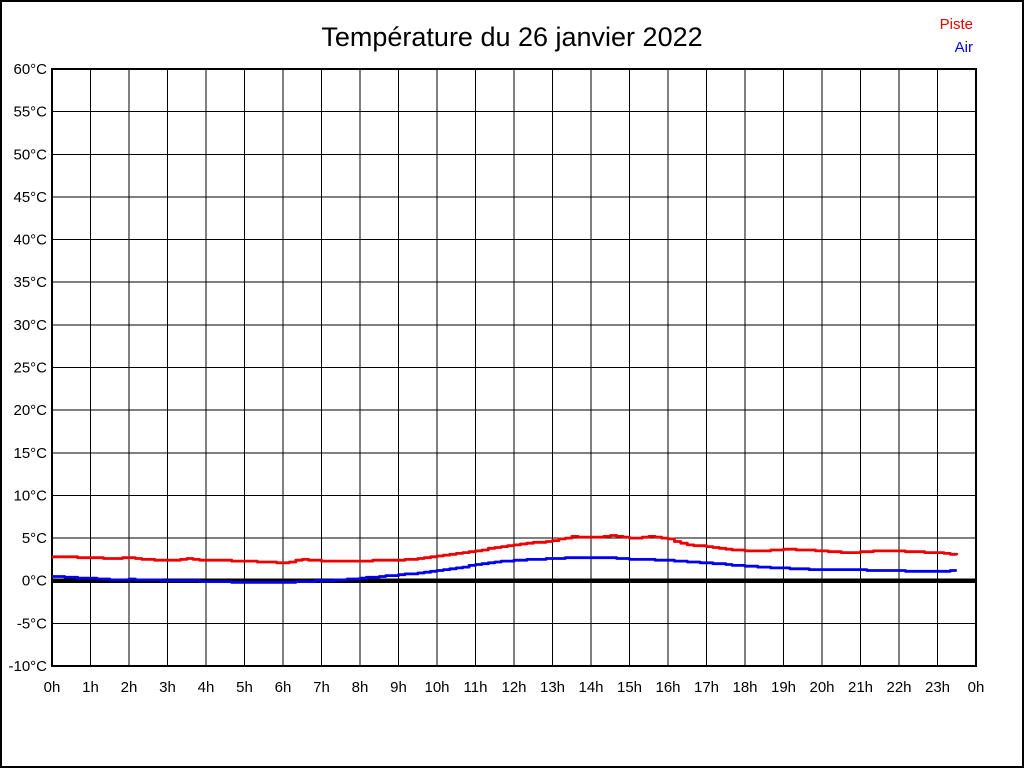 The width and height of the screenshot is (1024, 768). I want to click on x-tick-label: 3h, so click(167, 687).